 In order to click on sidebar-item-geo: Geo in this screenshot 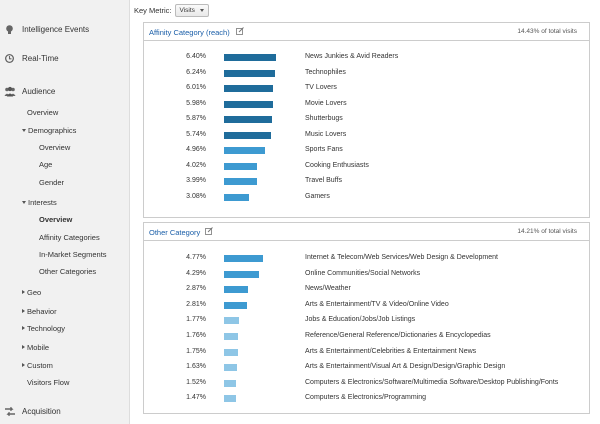, I will do `click(65, 292)`.